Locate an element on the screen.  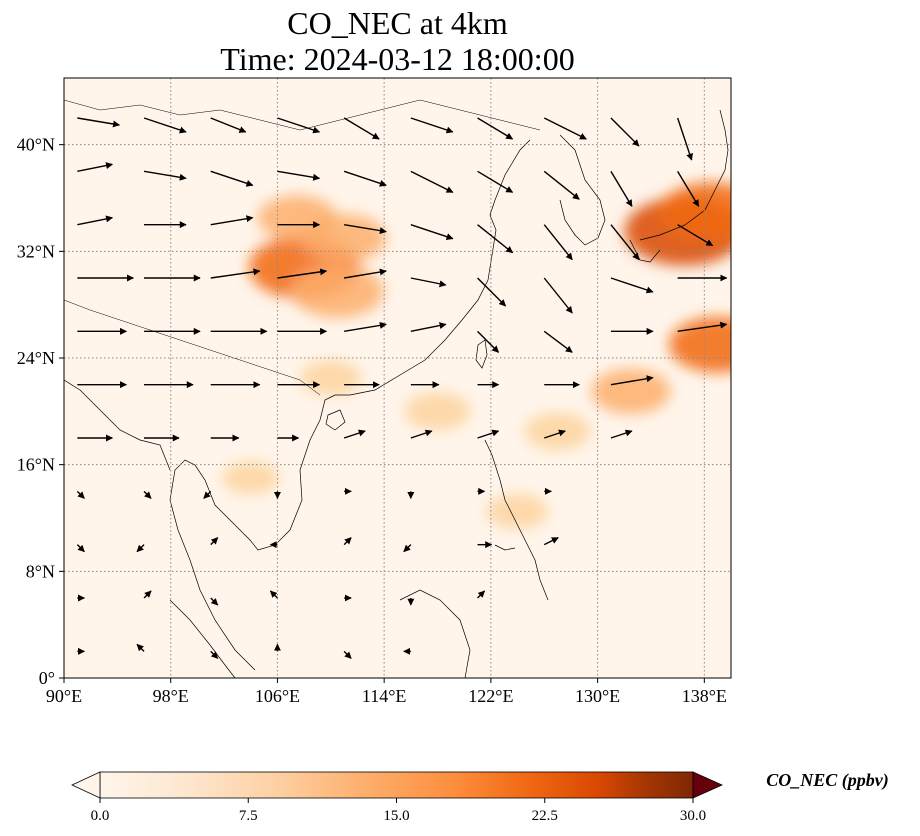
lat-tick-label: 16°N is located at coordinates (36, 465).